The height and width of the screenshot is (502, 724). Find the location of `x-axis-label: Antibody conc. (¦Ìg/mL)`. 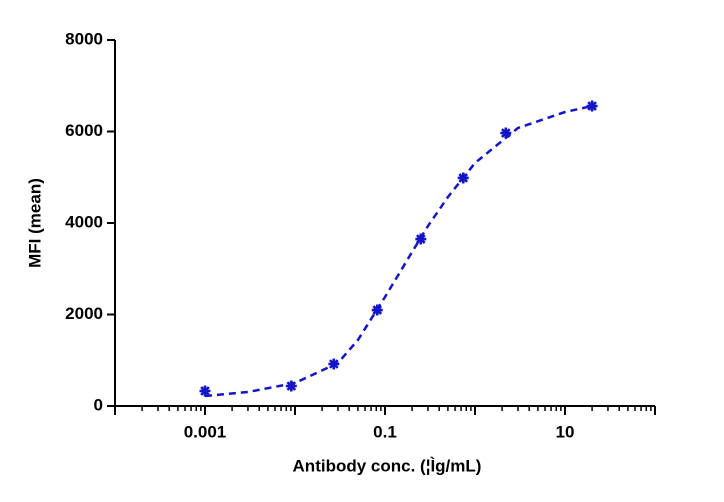

x-axis-label: Antibody conc. (¦Ìg/mL) is located at coordinates (387, 465).